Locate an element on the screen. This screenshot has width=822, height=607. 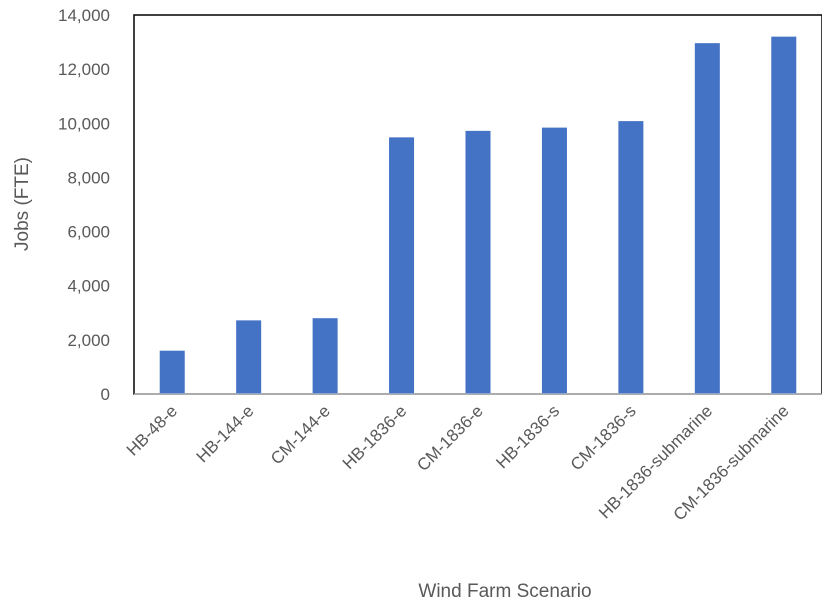
y-tick-label: 4,000 is located at coordinates (88, 286).